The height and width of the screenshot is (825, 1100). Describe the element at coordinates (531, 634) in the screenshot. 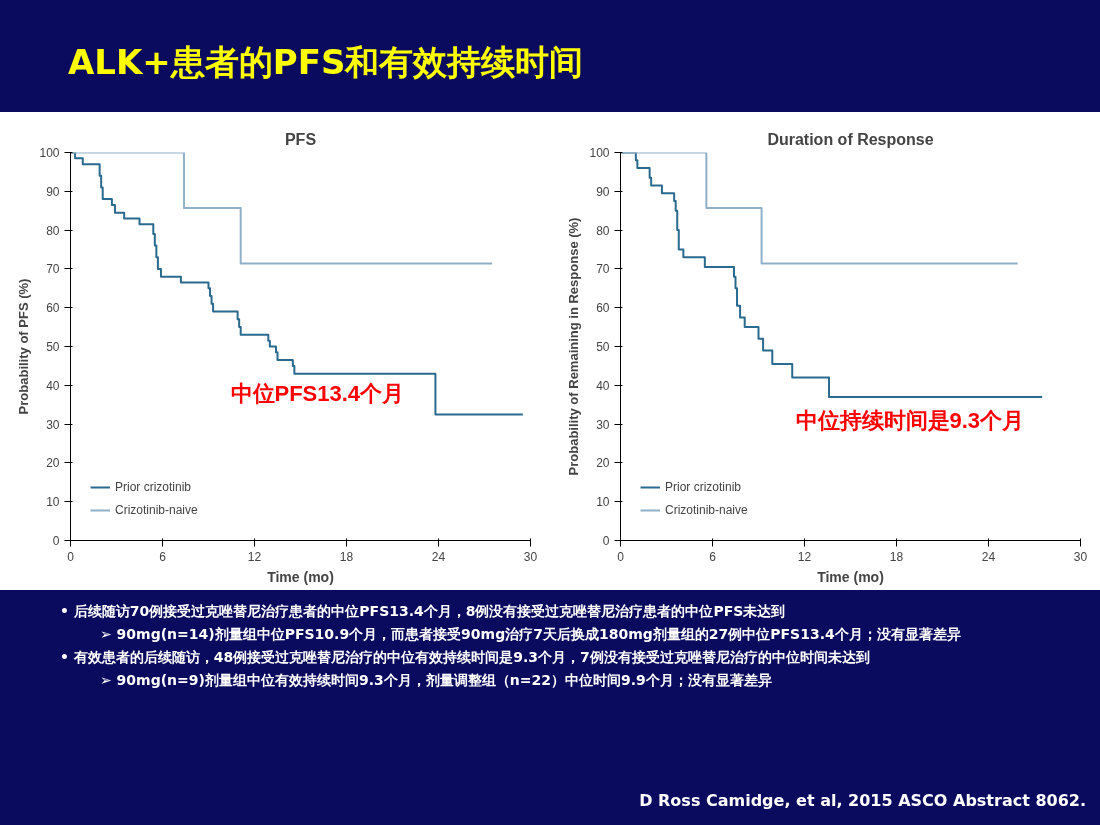

I see `text: ➢ 90mg(n=14)剂量组中位PFS10.9个月，而患者接受90mg治疗7天后换成180mg剂量组的27例中位PFS13.4个月；没有显著差异` at that location.